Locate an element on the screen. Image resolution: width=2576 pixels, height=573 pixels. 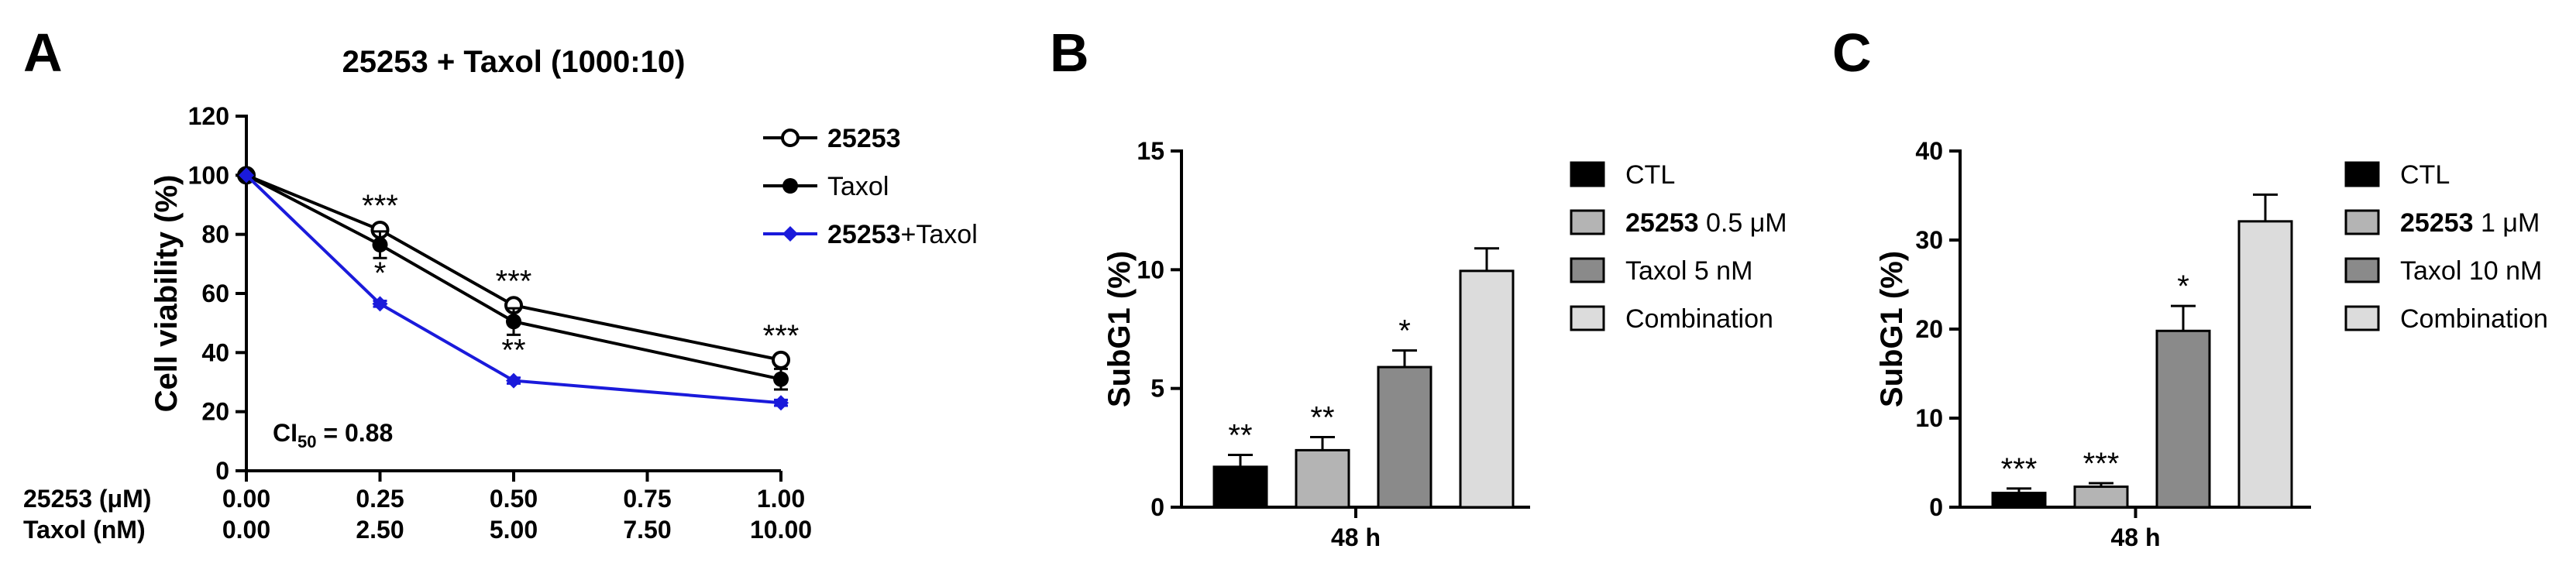
x-tick-label: 0.50 is located at coordinates (514, 499).